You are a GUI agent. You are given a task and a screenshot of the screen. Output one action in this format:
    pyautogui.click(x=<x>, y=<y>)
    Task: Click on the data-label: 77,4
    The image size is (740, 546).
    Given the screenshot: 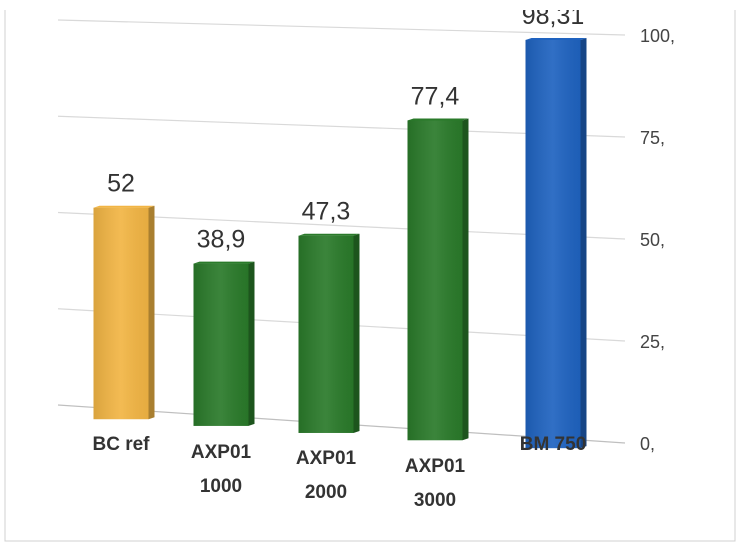 What is the action you would take?
    pyautogui.click(x=435, y=96)
    